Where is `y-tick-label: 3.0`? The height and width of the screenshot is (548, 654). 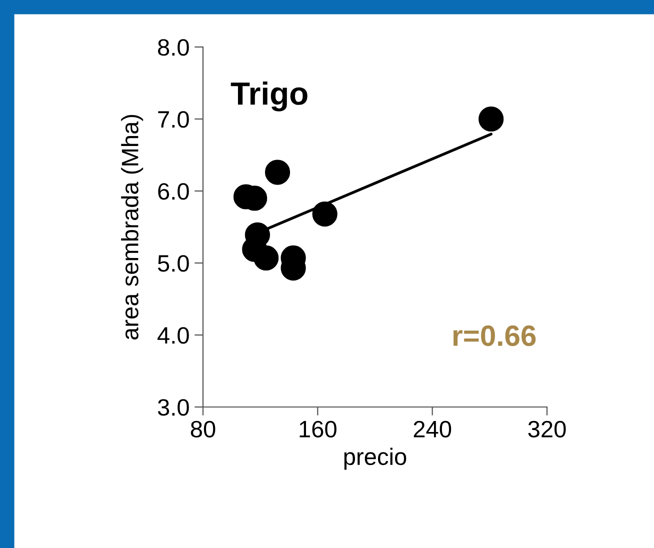 y-tick-label: 3.0 is located at coordinates (173, 407).